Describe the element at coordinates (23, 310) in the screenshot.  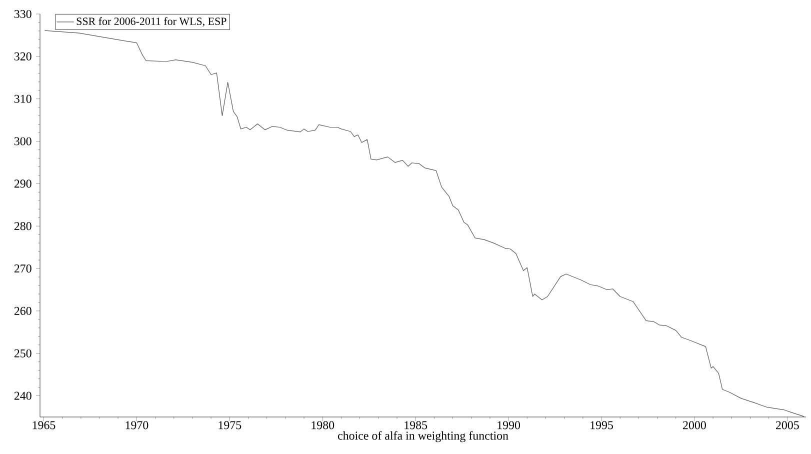
I see `y-tick-label: 260` at that location.